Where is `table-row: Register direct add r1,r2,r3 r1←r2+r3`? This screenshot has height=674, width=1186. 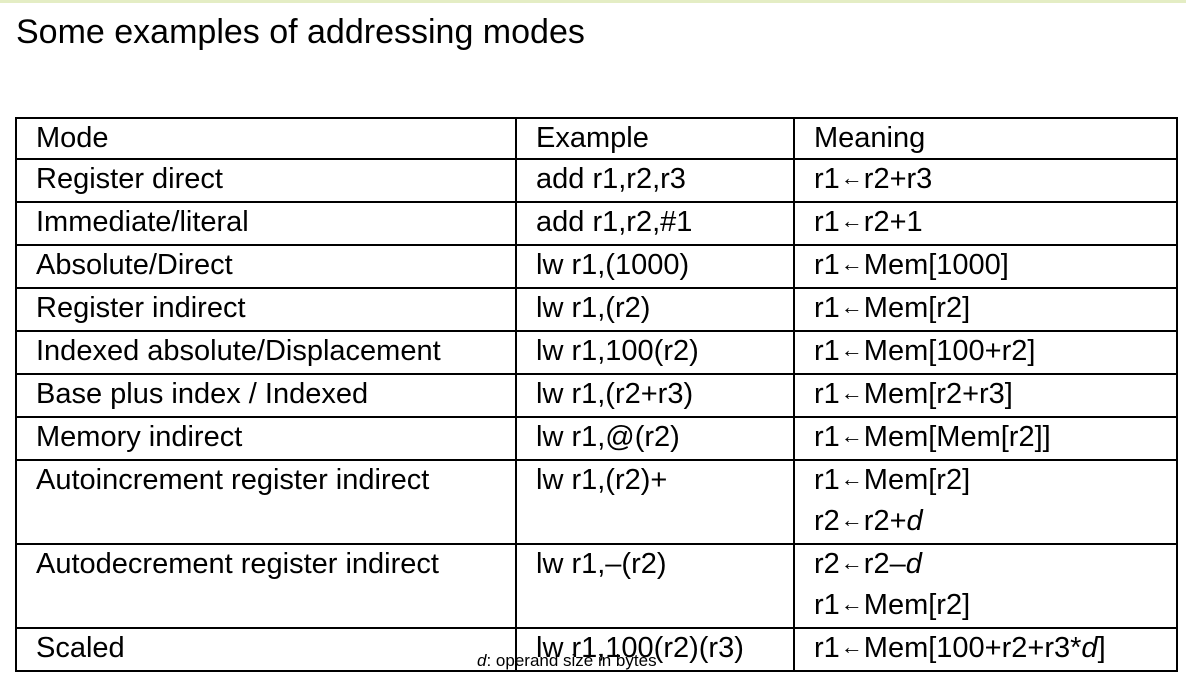 table-row: Register direct add r1,r2,r3 r1←r2+r3 is located at coordinates (596, 180).